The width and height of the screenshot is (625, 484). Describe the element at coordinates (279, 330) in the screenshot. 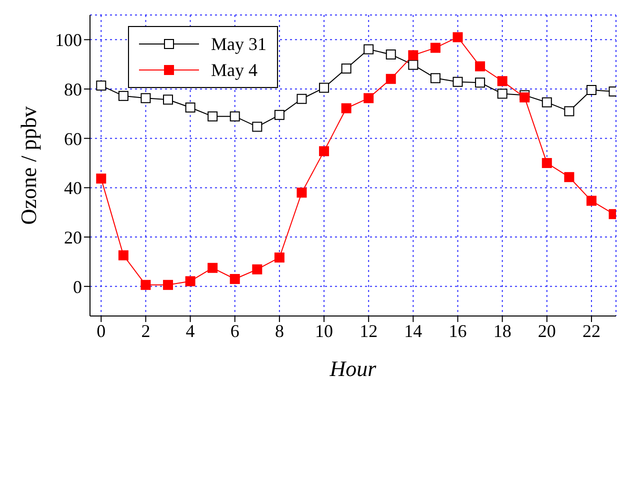

I see `x-tick-label: 8` at that location.